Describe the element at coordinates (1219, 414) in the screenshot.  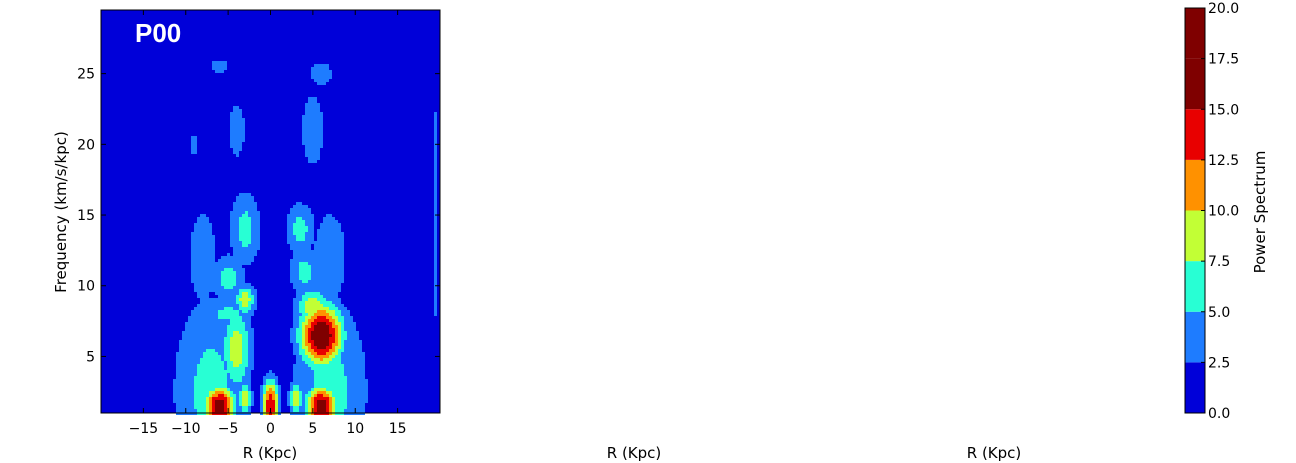
I see `colorbar-tick-label: 0.0` at that location.